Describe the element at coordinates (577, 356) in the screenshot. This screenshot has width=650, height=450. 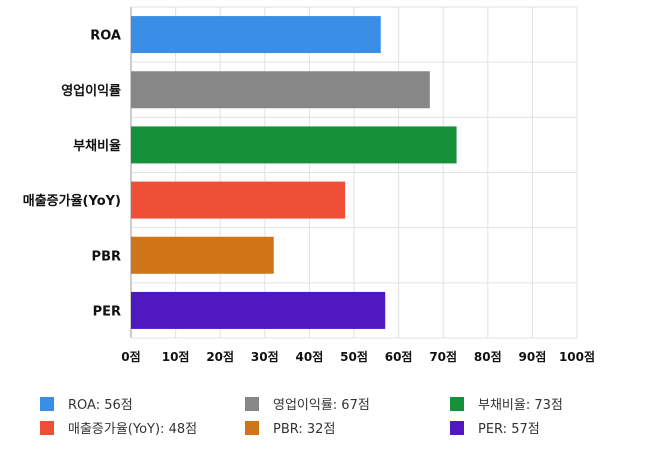
I see `x-tick-label: 100점` at that location.